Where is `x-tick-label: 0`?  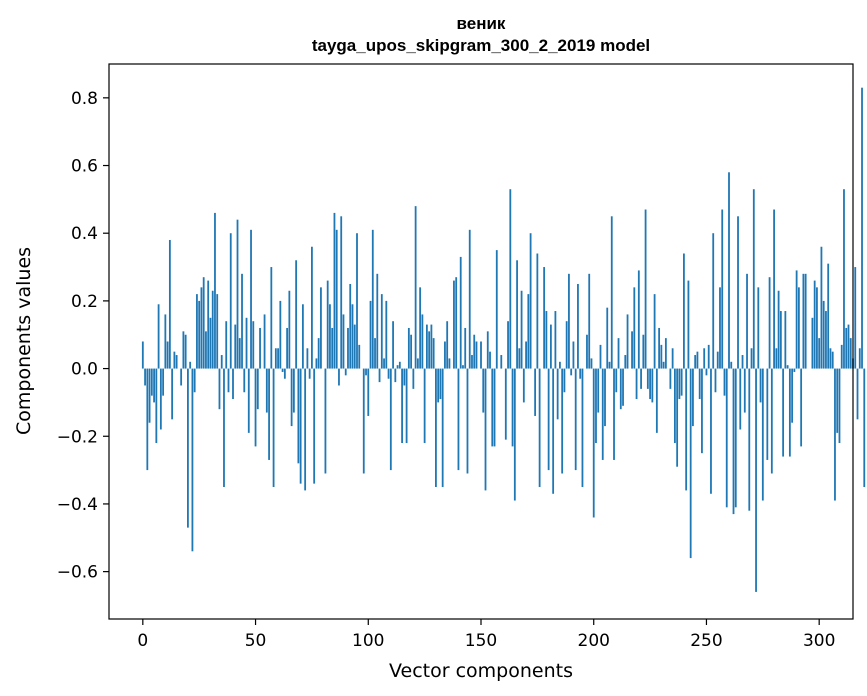
x-tick-label: 0 is located at coordinates (142, 641).